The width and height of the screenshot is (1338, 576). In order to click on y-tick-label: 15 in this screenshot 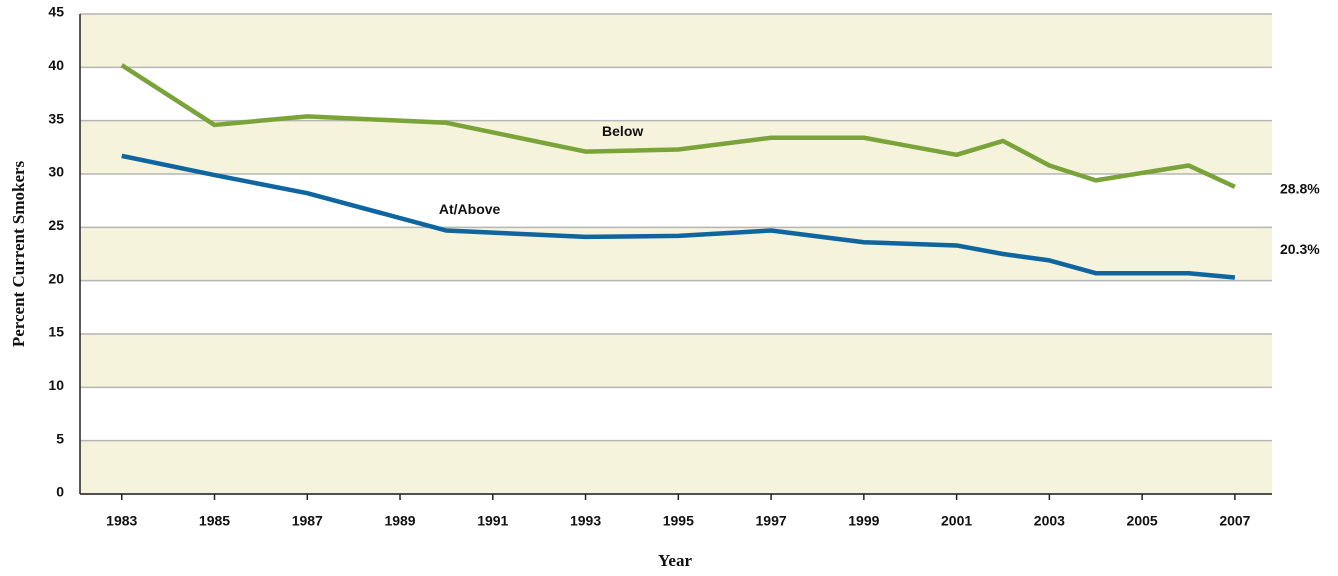, I will do `click(56, 332)`.